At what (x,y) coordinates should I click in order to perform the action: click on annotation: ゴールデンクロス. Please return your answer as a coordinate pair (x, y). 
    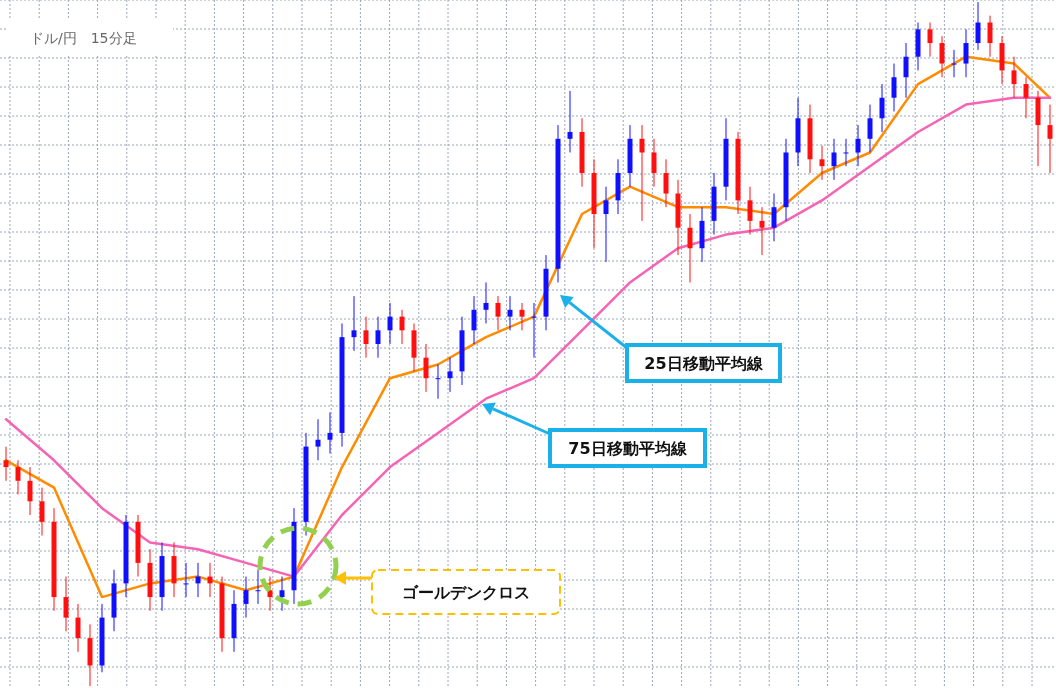
    Looking at the image, I should click on (466, 592).